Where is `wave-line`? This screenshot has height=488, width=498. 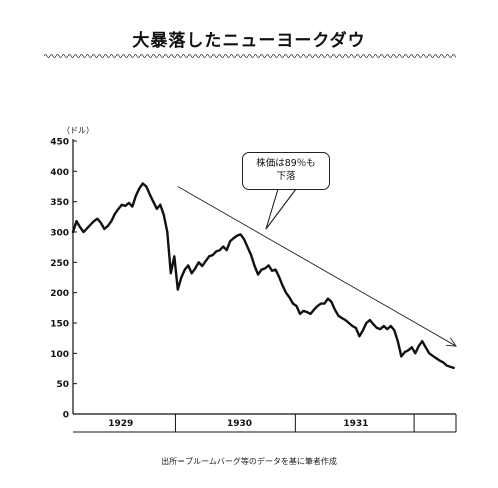
wave-line is located at coordinates (250, 56).